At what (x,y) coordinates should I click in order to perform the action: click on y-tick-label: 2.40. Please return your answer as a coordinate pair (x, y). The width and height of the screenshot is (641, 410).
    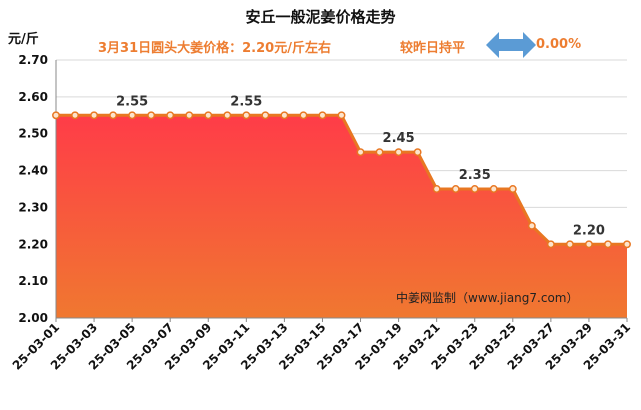
    Looking at the image, I should click on (33, 171).